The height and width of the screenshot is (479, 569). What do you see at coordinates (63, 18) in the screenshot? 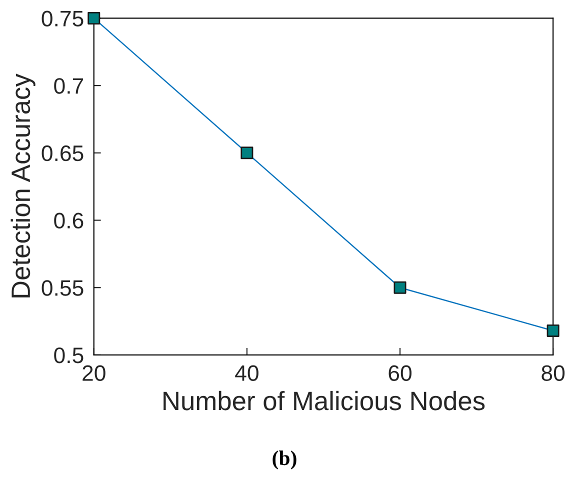
I see `y-tick-label: 0.75` at bounding box center [63, 18].